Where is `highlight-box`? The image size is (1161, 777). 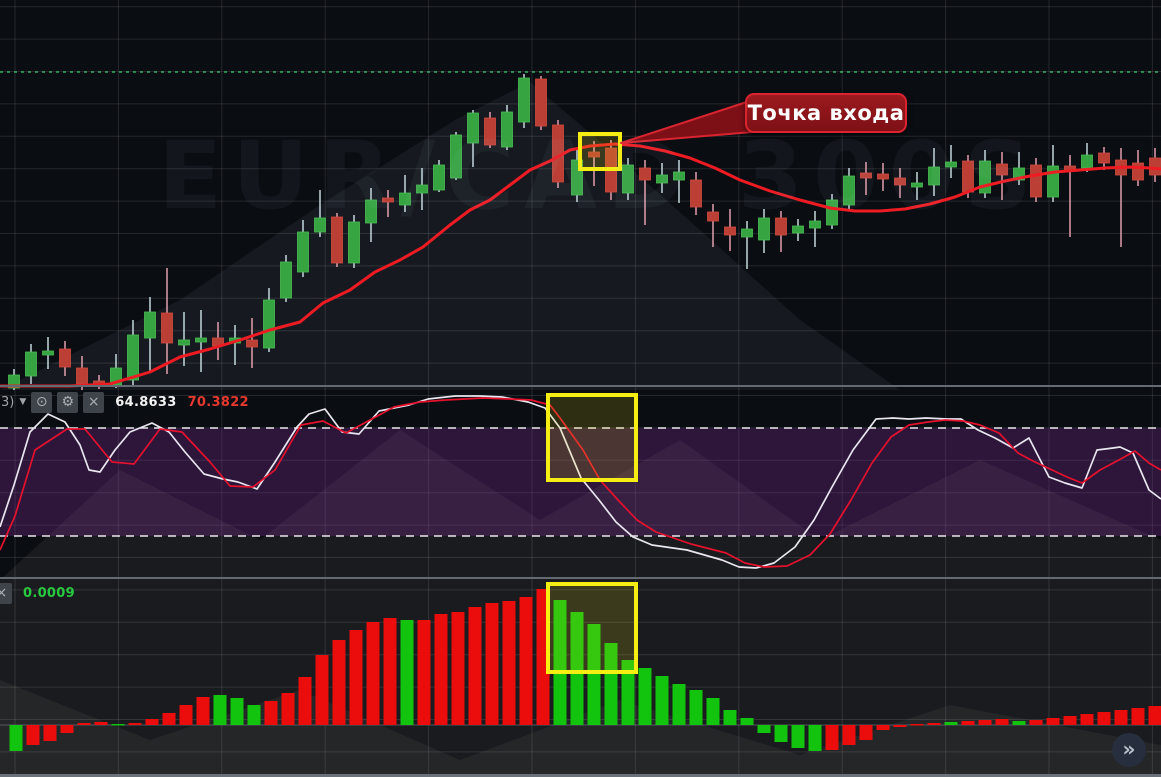
highlight-box is located at coordinates (600, 151).